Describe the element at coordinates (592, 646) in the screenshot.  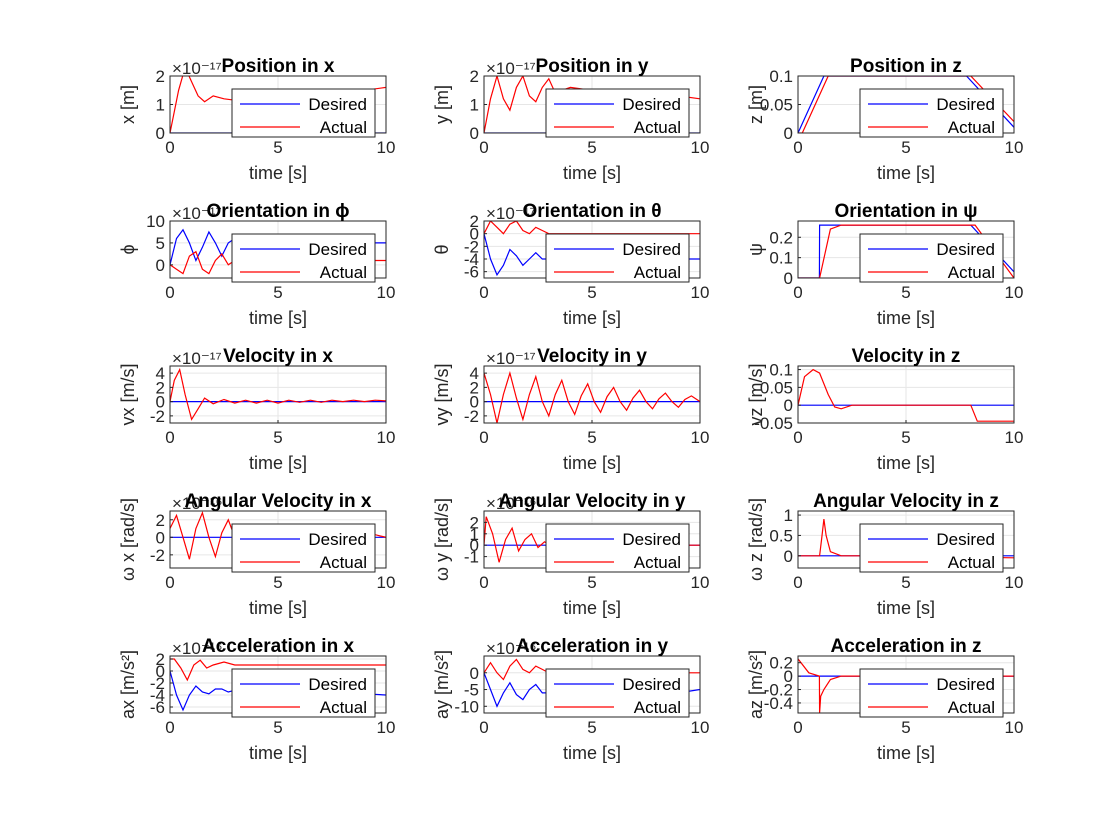
I see `subplot-title: Acceleration in y` at that location.